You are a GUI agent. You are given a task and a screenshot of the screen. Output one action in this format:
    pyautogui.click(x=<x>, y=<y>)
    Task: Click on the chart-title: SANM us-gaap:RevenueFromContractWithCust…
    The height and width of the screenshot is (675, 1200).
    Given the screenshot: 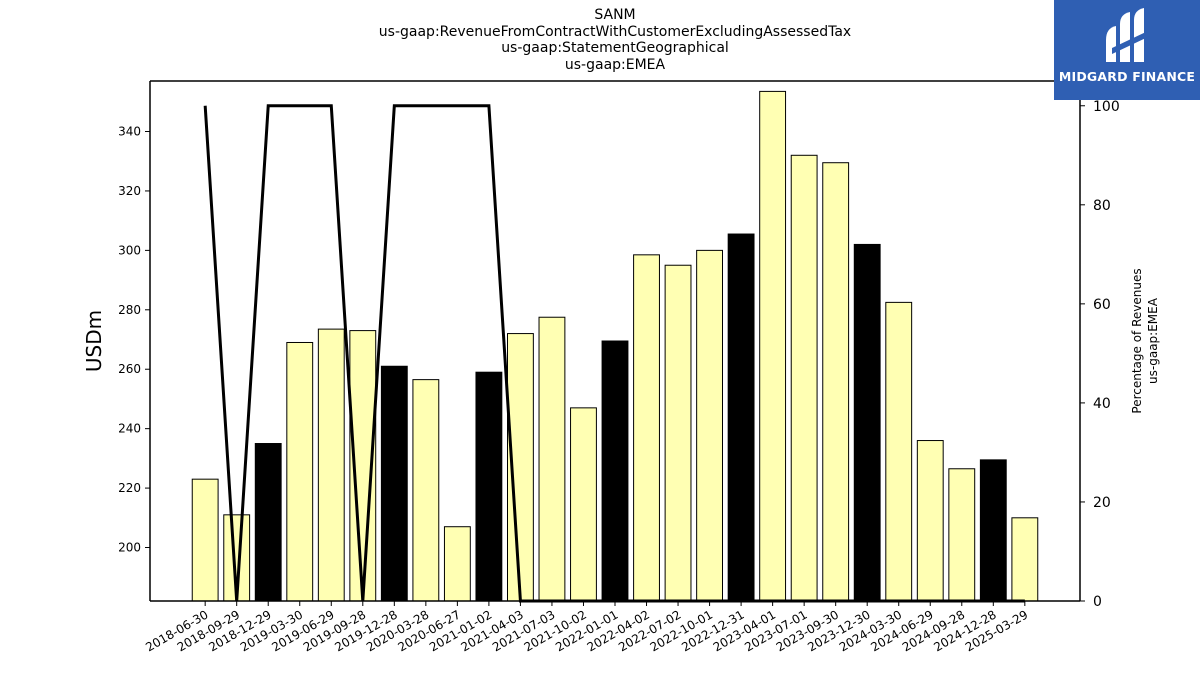 What is the action you would take?
    pyautogui.click(x=615, y=40)
    